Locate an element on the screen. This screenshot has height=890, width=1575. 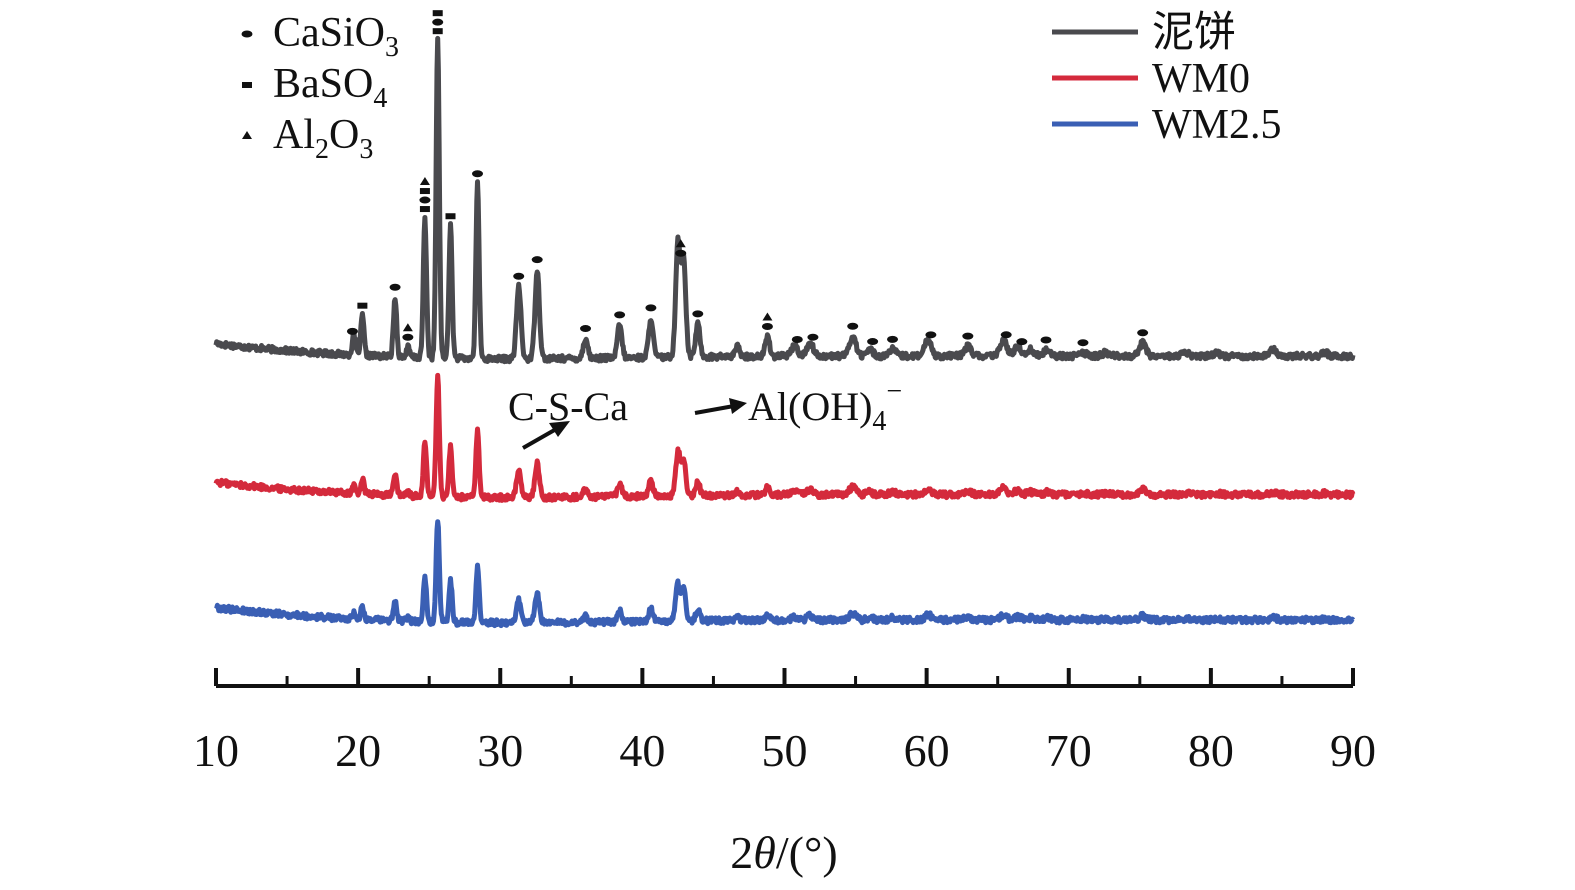
x-tick-label: 60 is located at coordinates (927, 750).